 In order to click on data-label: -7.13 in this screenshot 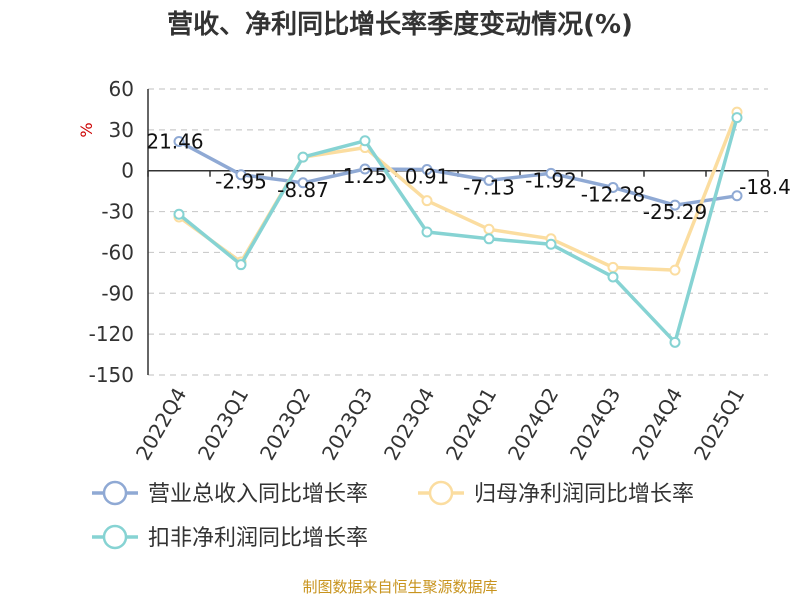, I will do `click(489, 187)`.